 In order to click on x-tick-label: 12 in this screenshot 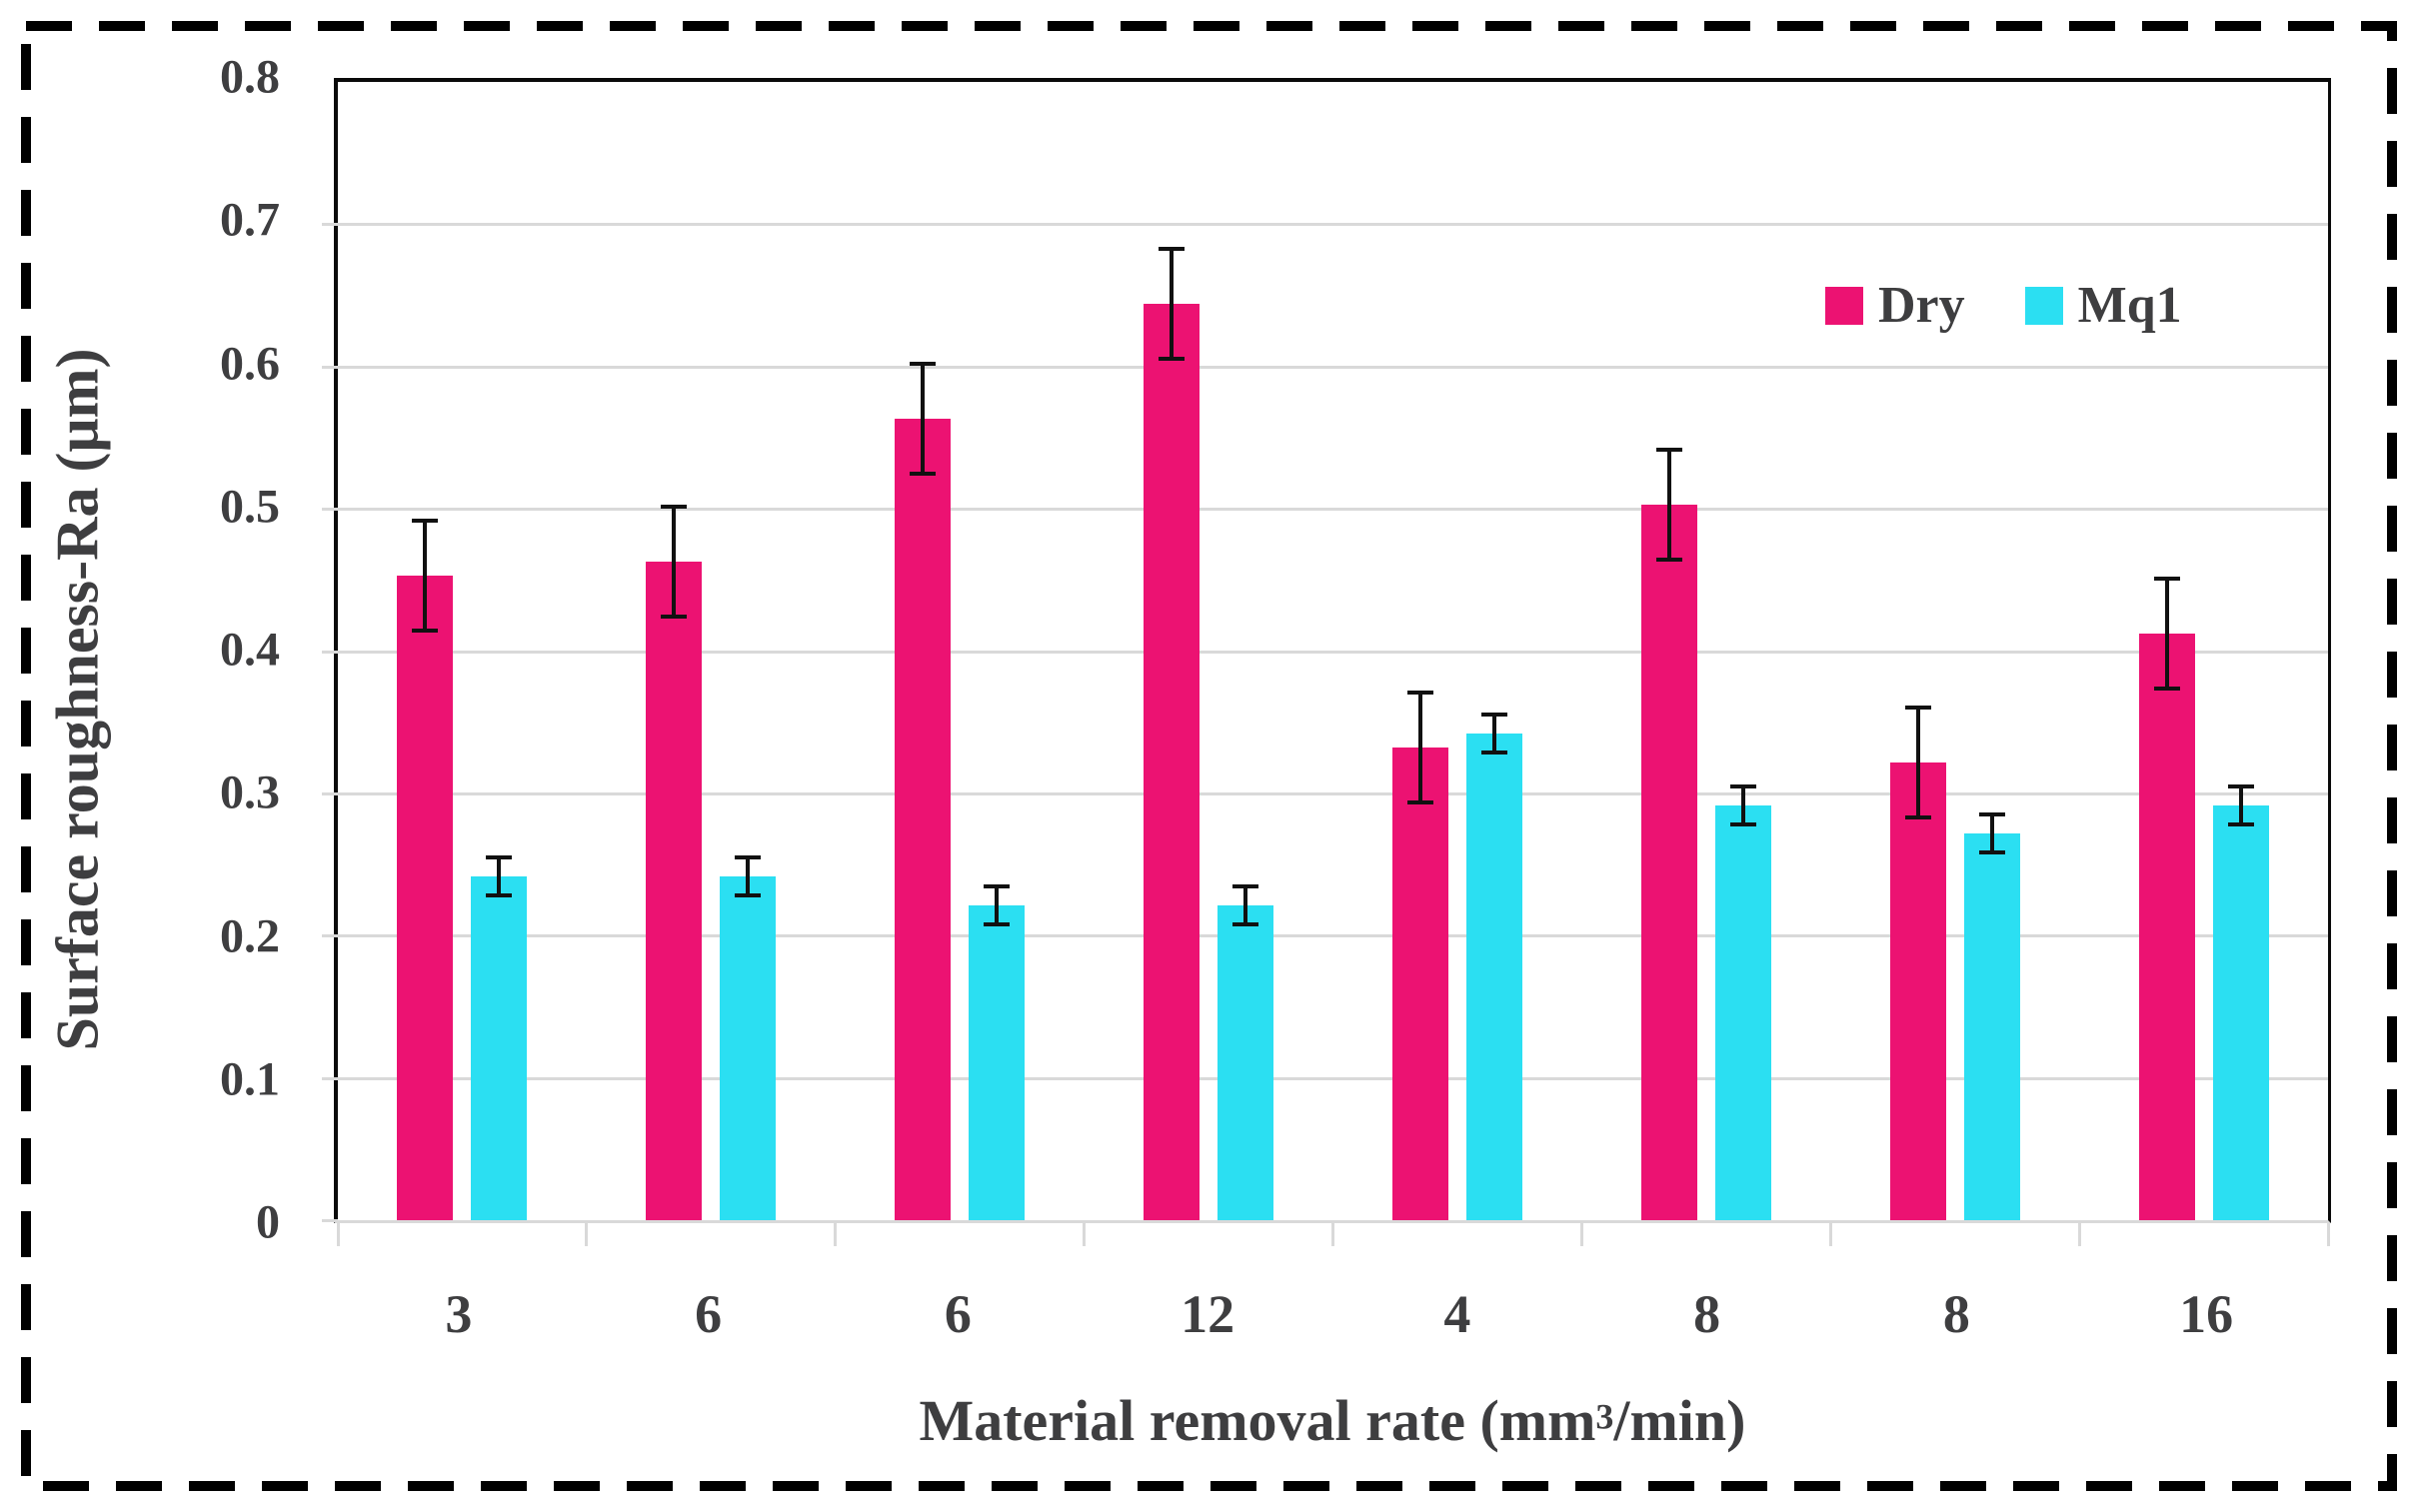, I will do `click(1208, 1314)`.